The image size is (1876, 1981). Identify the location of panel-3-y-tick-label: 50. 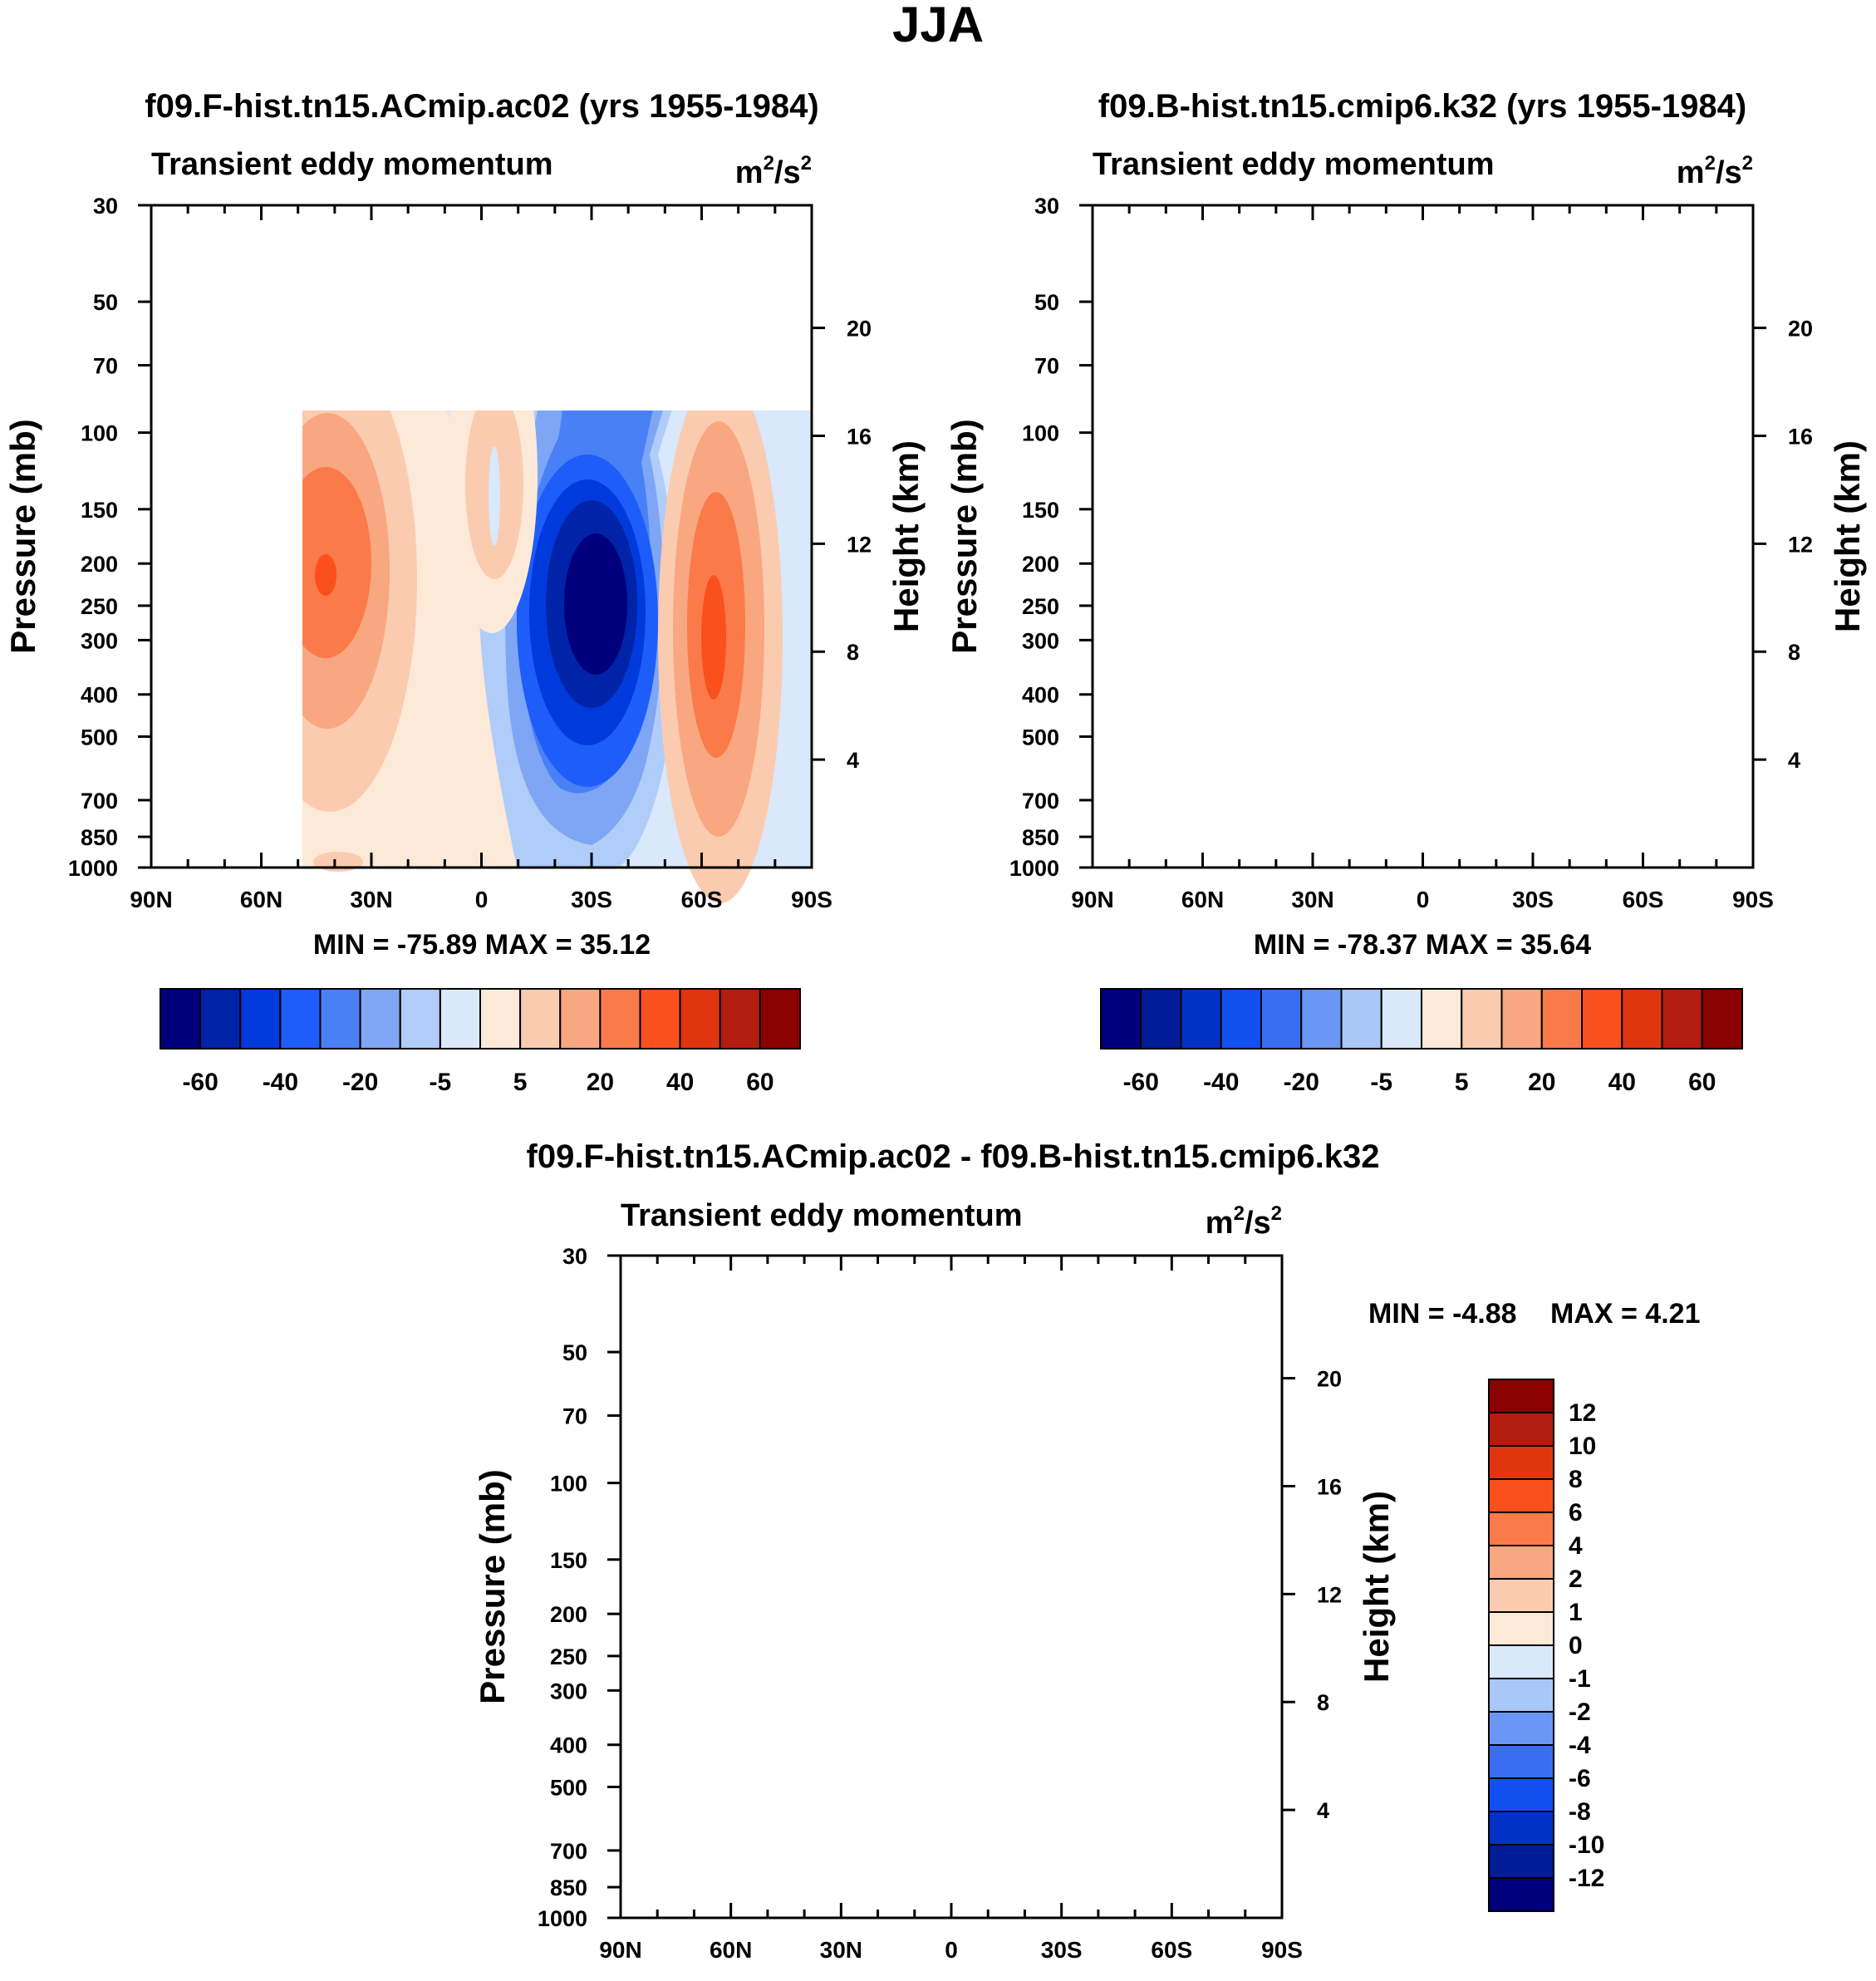
(574, 1352).